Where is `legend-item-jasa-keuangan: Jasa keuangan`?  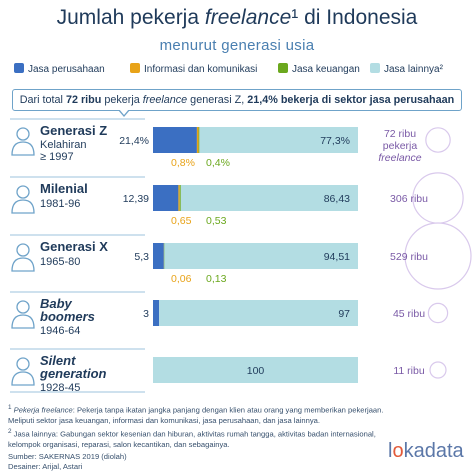
legend-item-jasa-keuangan: Jasa keuangan is located at coordinates (319, 69).